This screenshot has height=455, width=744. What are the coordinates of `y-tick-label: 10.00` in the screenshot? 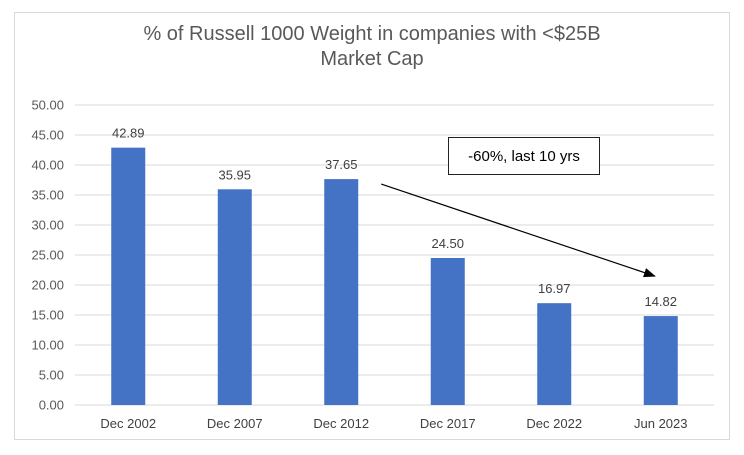 It's located at (47, 345).